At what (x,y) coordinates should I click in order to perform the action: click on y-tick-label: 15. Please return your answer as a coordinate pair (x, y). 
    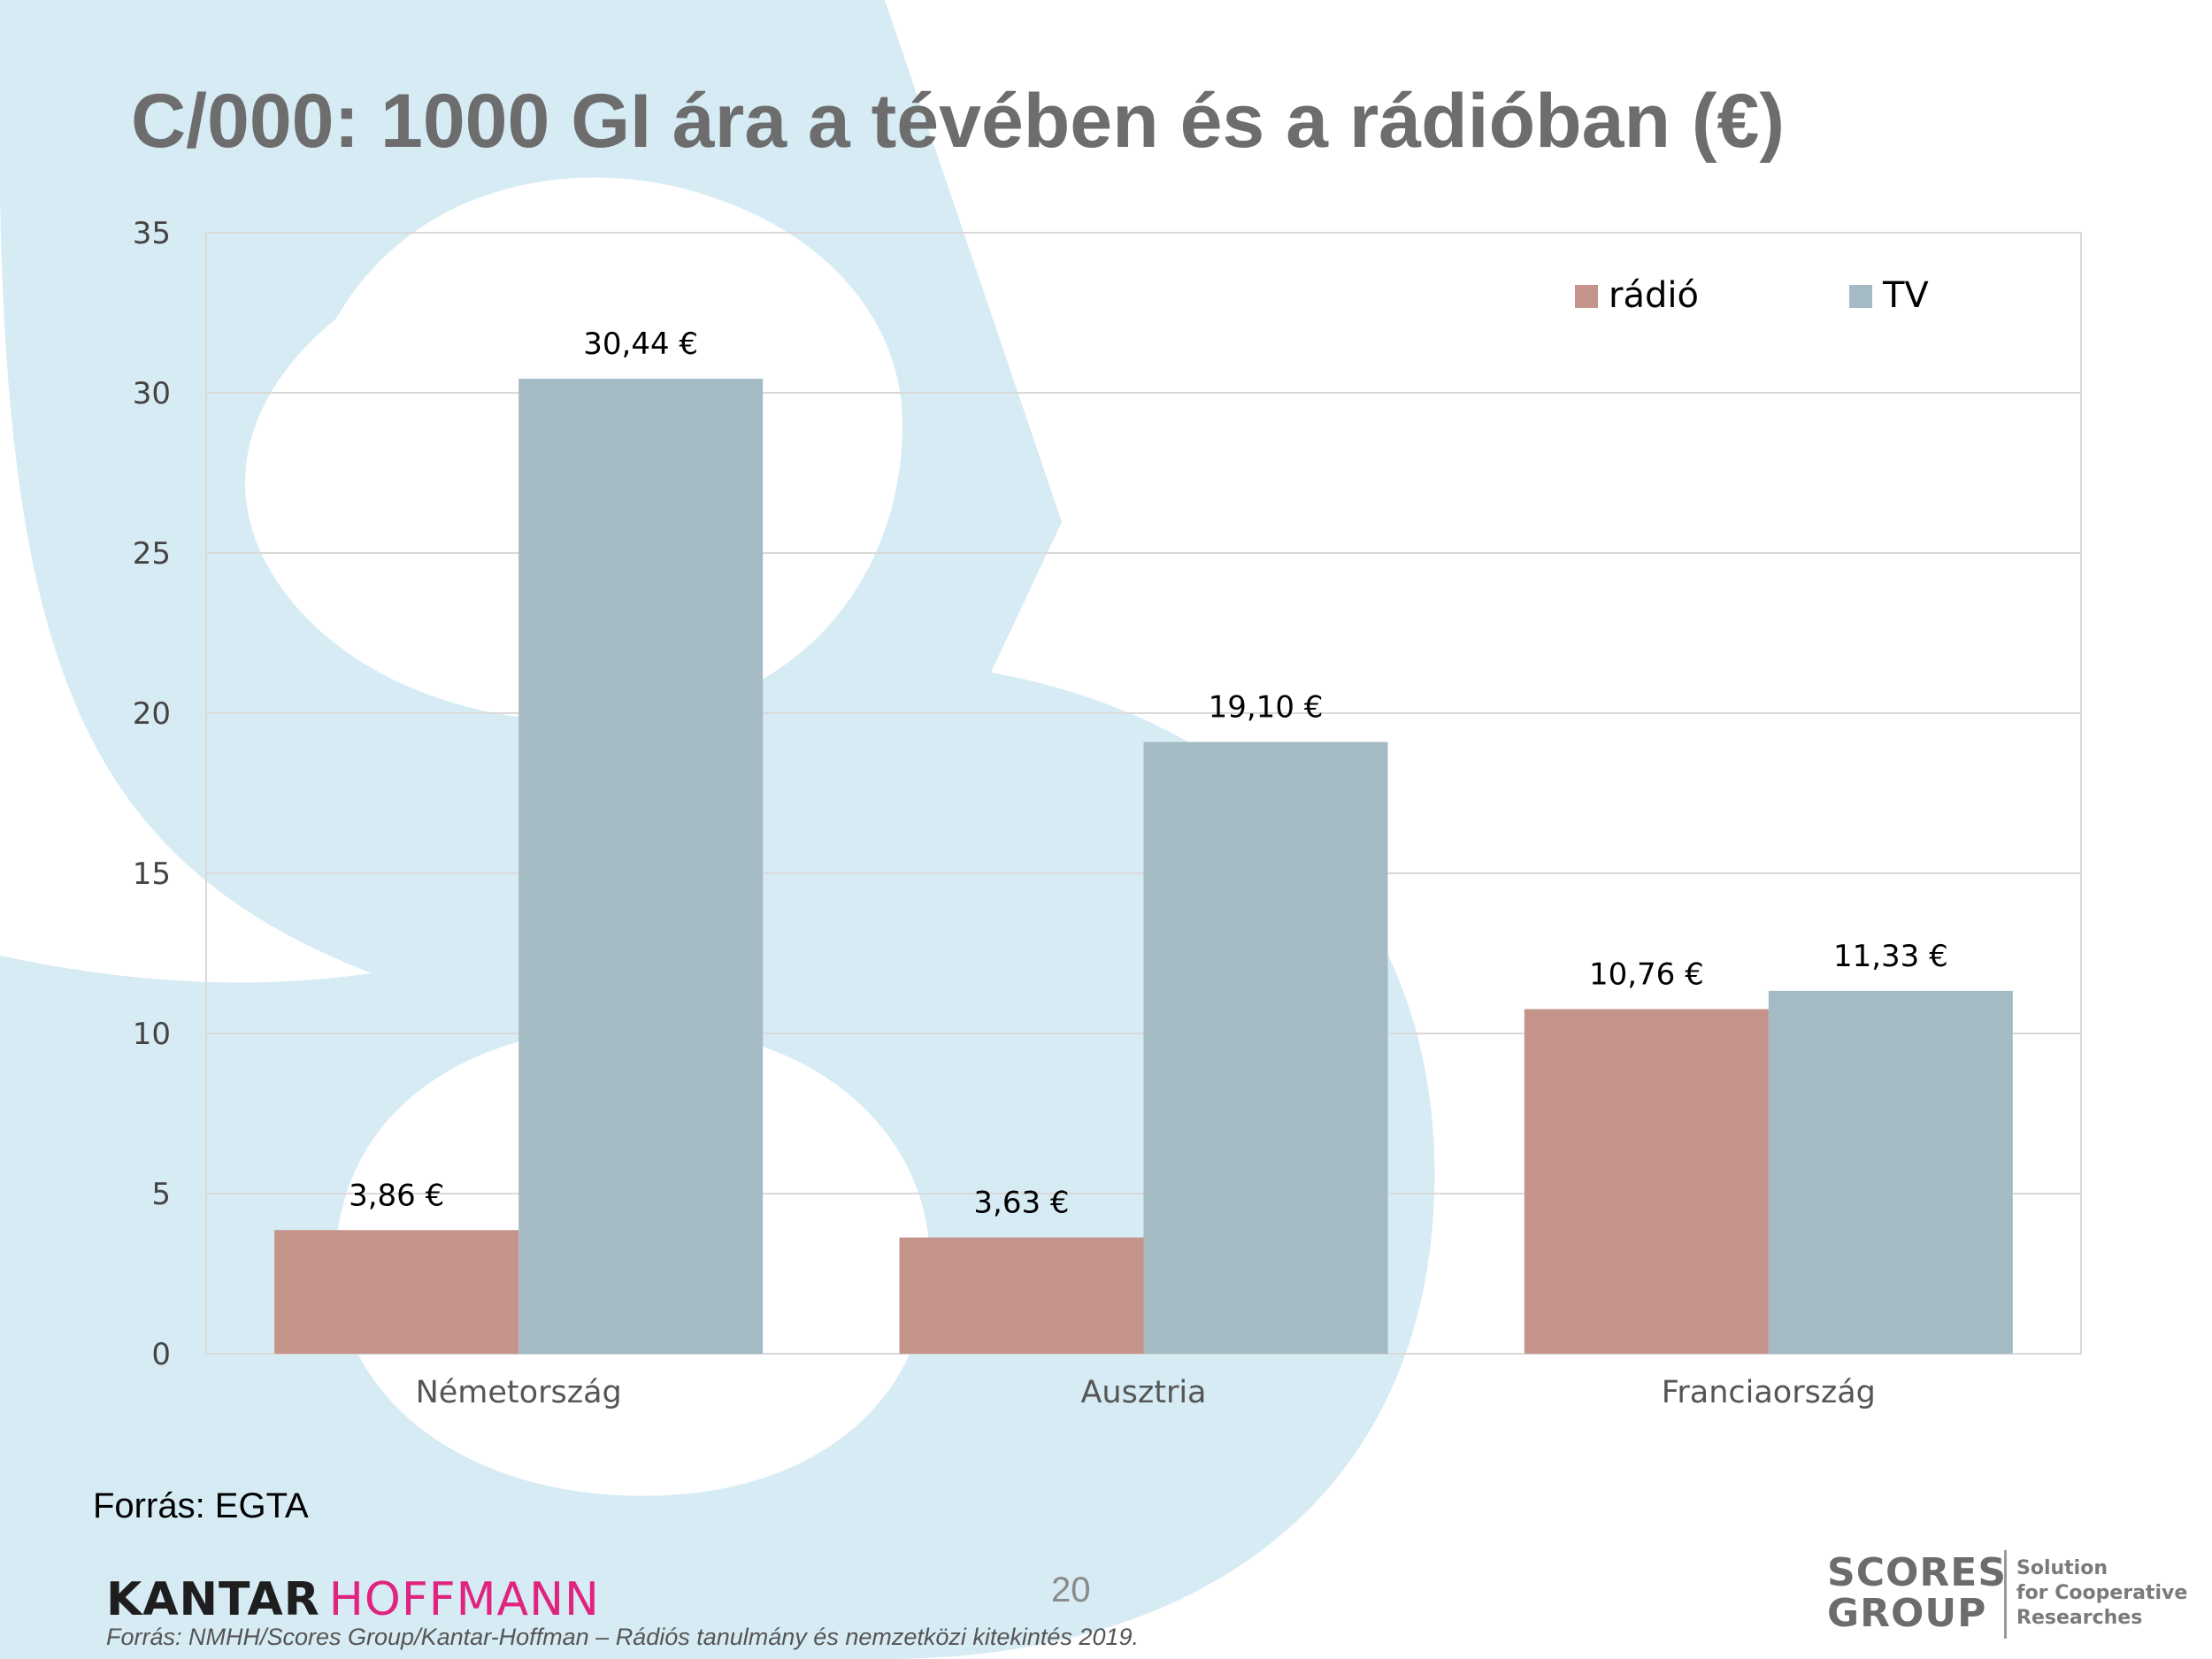
    Looking at the image, I should click on (152, 874).